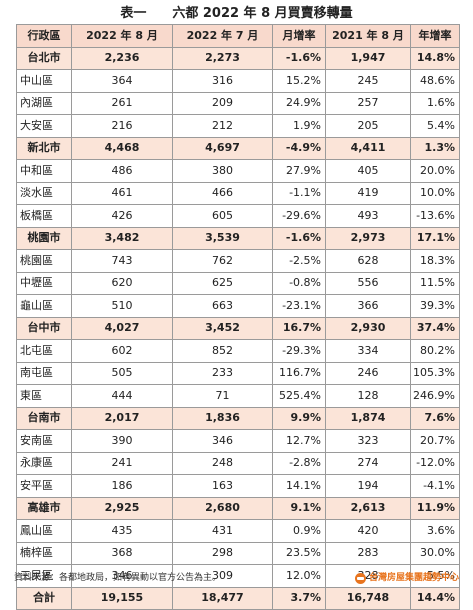 This screenshot has height=610, width=473. What do you see at coordinates (122, 148) in the screenshot?
I see `cell-aug-2022: 4,468` at bounding box center [122, 148].